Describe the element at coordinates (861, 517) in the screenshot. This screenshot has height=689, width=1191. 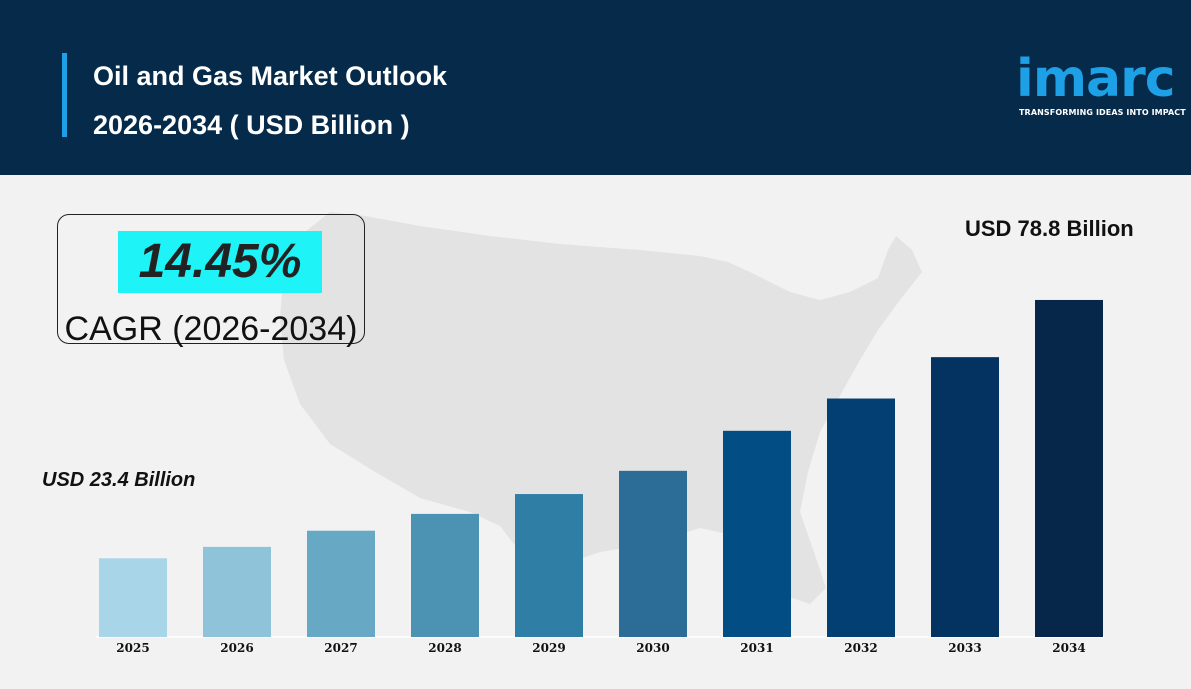
I see `bar-2032` at that location.